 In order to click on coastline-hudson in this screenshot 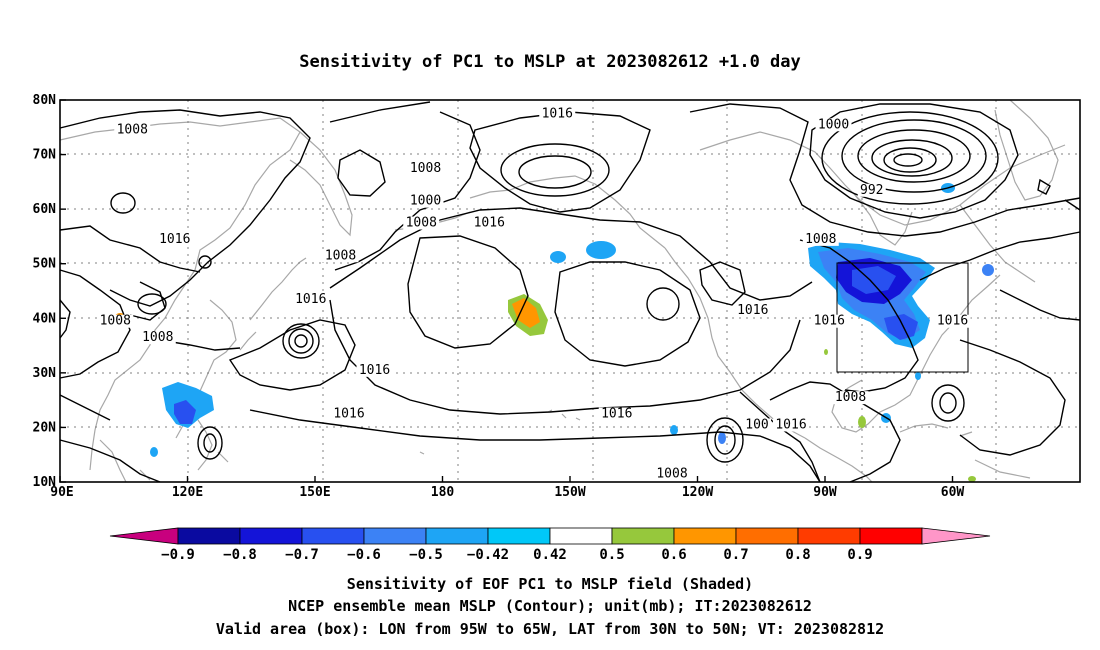, I will do `click(883, 220)`.